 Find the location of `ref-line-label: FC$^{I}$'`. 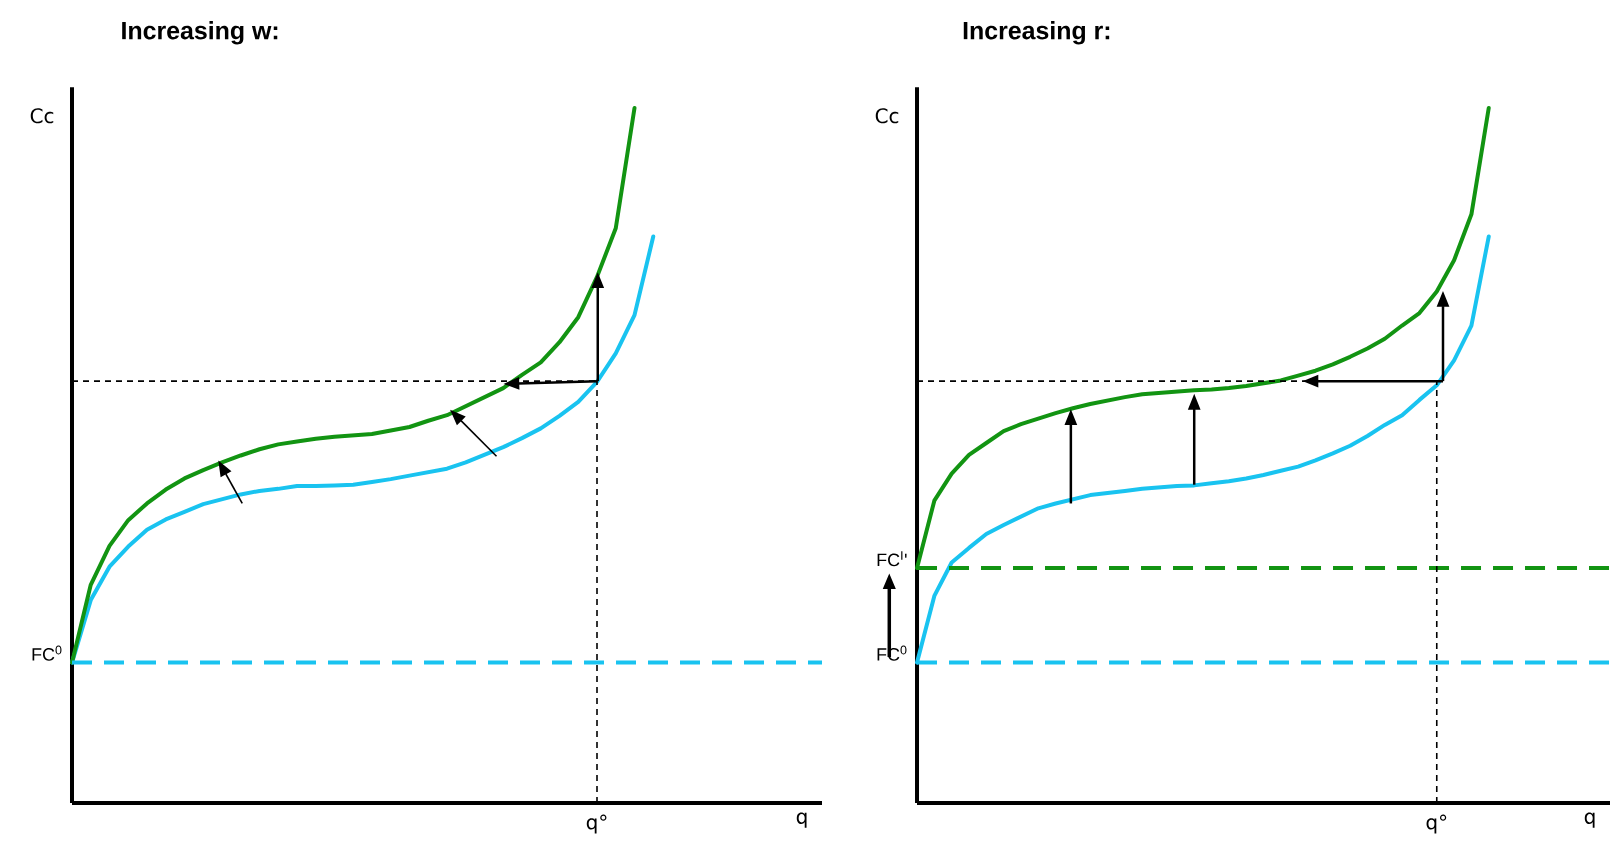

ref-line-label: FC$^{I}$' is located at coordinates (892, 559).